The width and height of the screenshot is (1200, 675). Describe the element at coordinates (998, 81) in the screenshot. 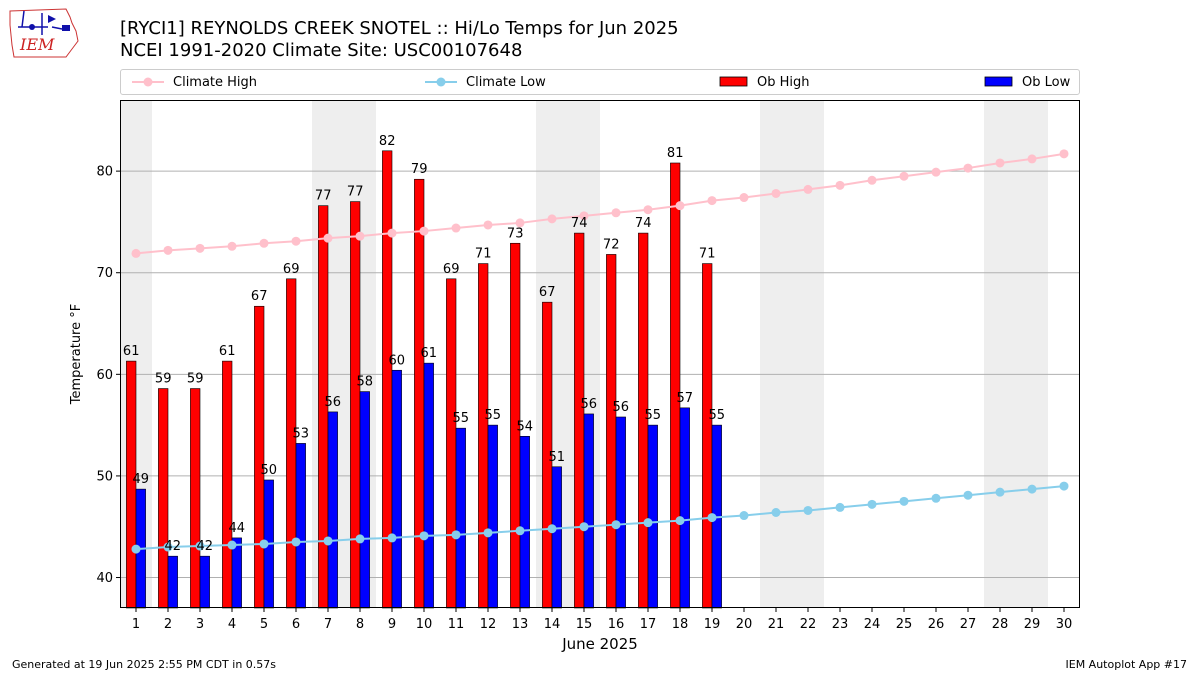

I see `ob-low-swatch-icon` at that location.